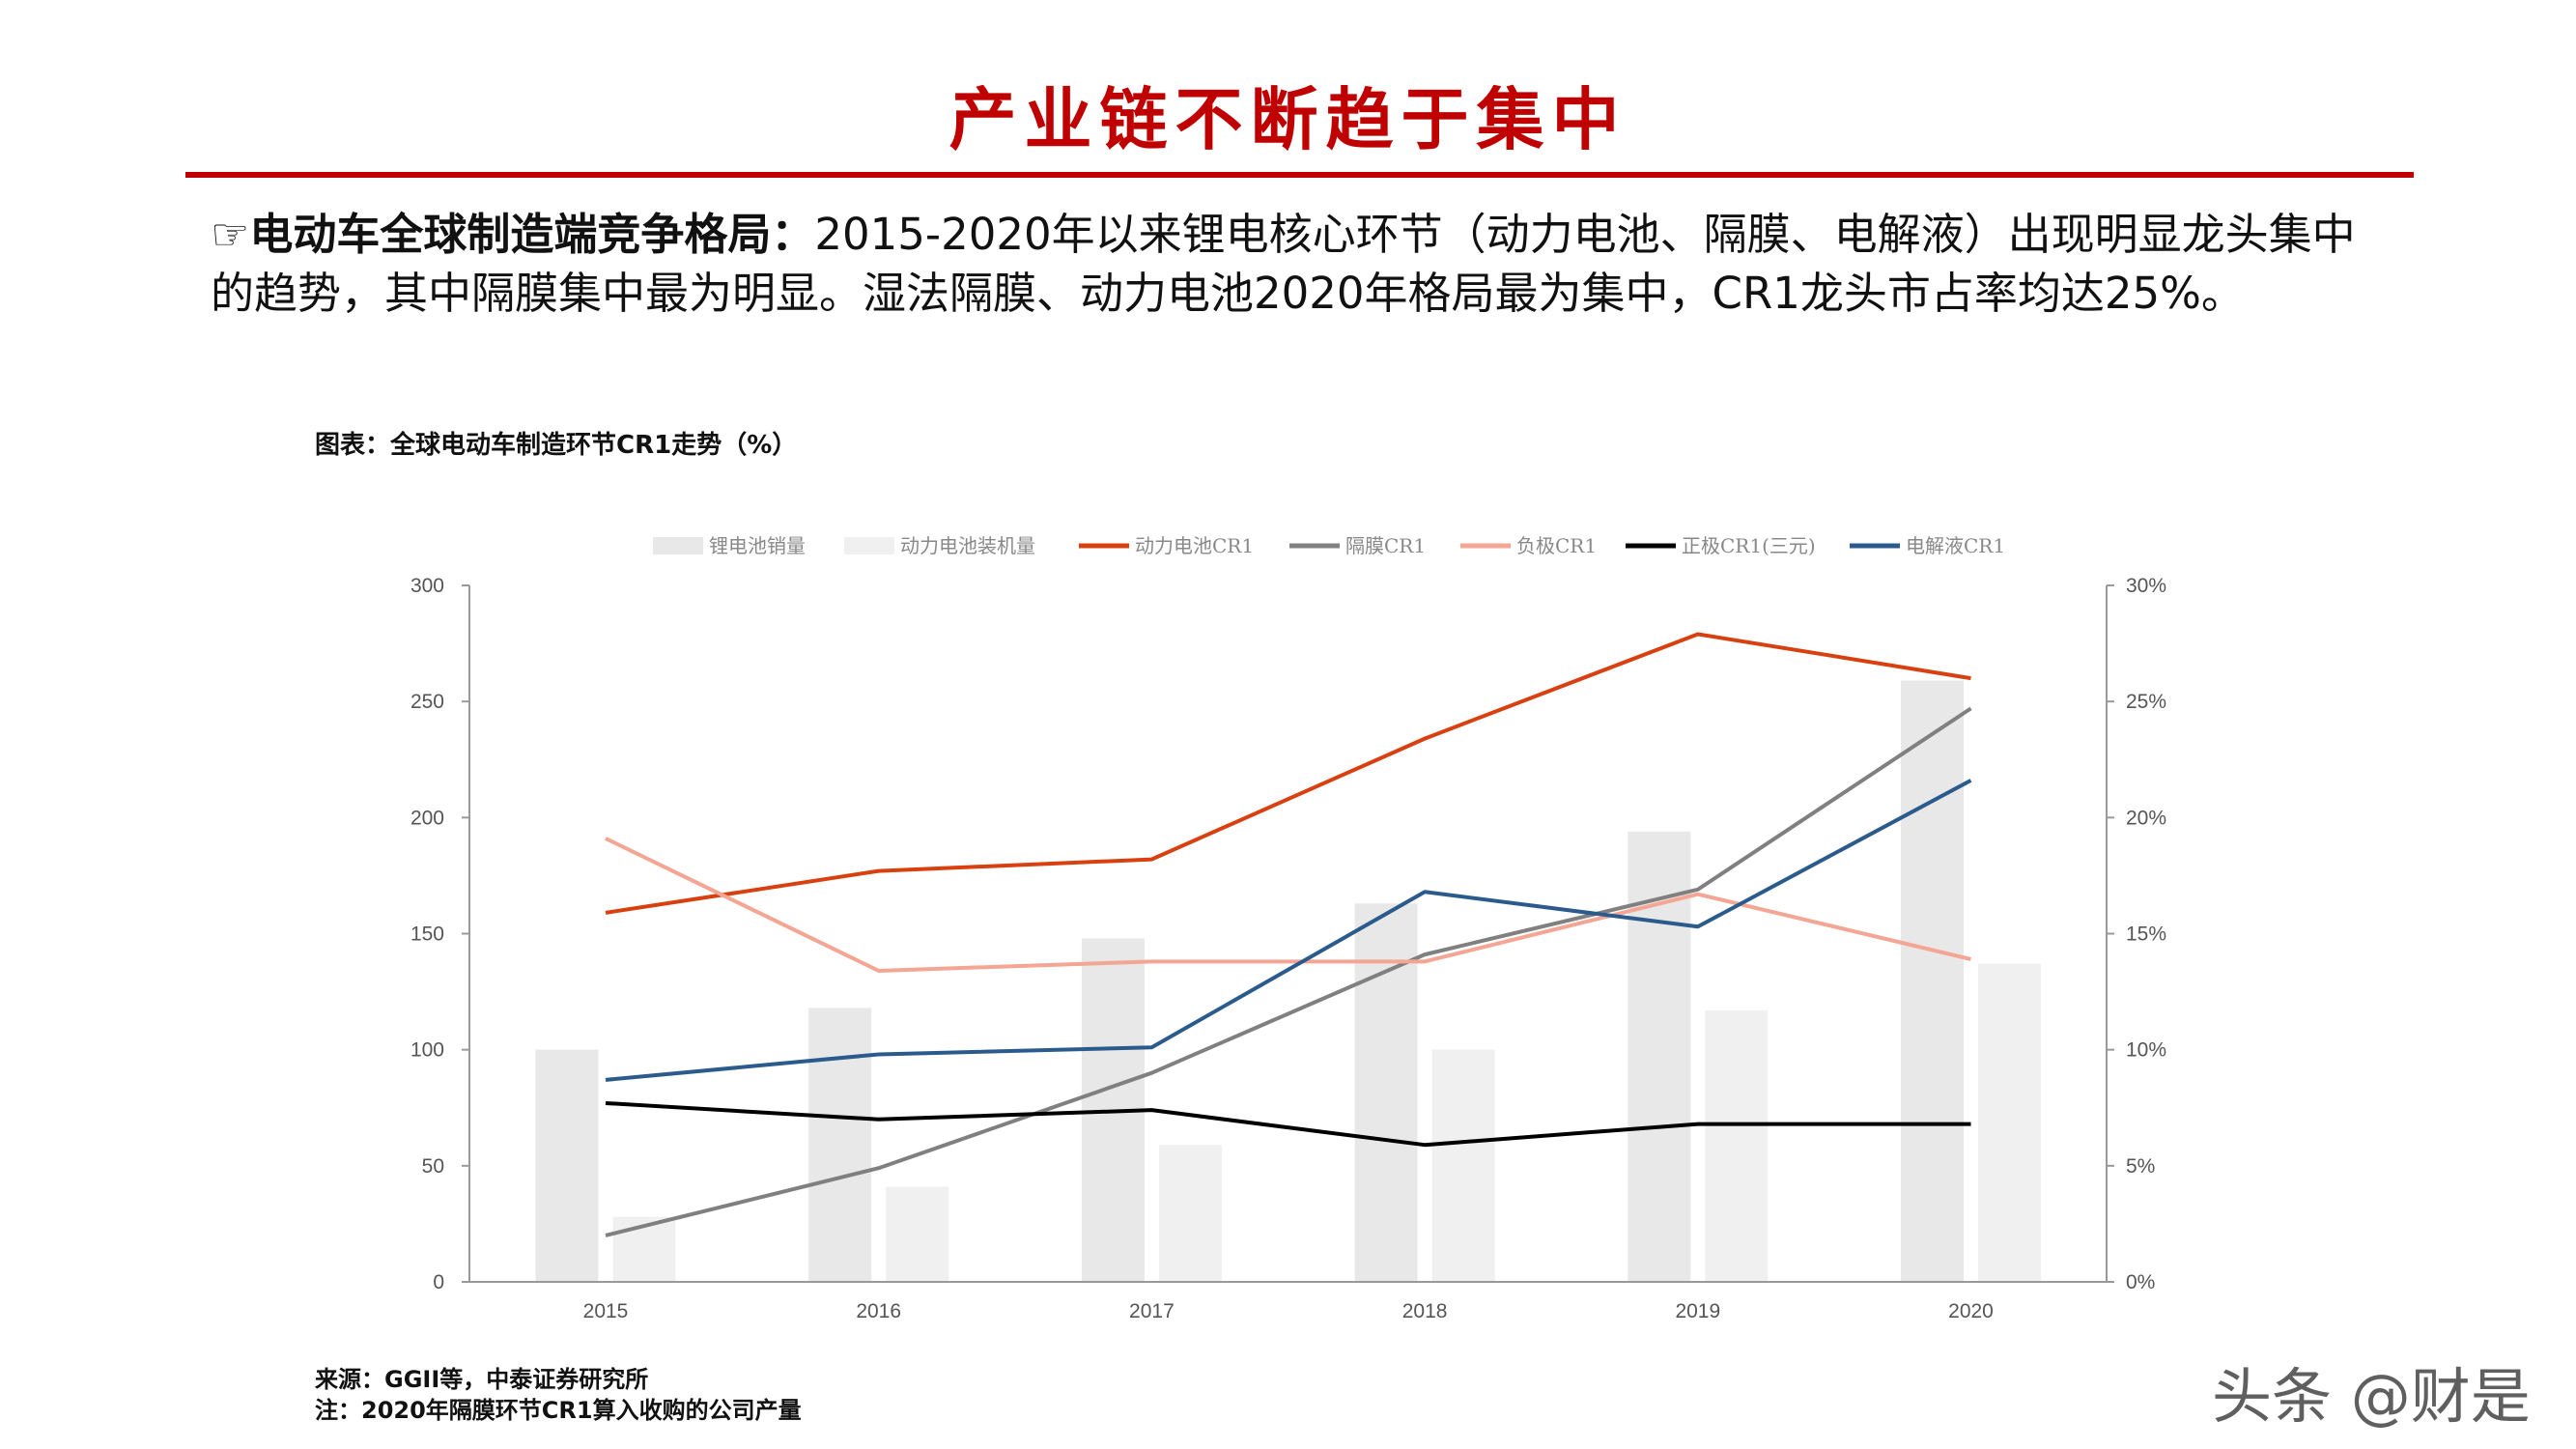  Describe the element at coordinates (438, 1282) in the screenshot. I see `left-tick-label: 0` at that location.